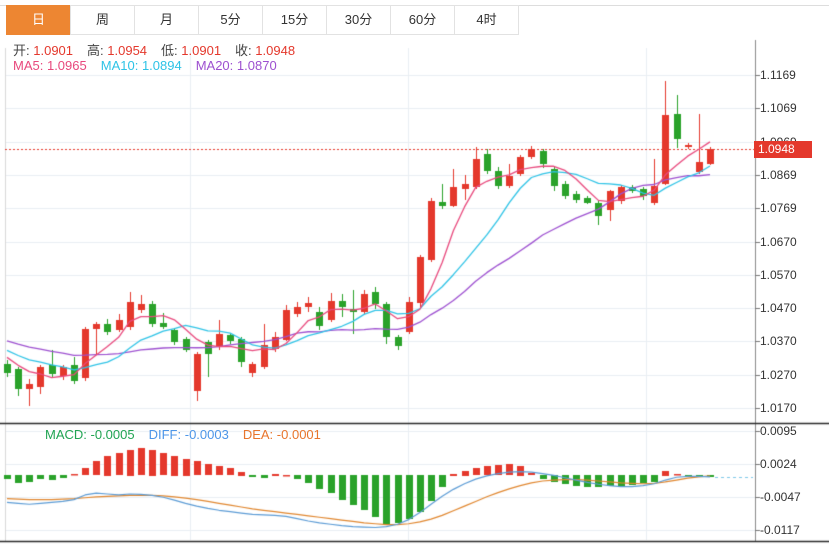  What do you see at coordinates (778, 108) in the screenshot?
I see `price-axis-label: 1.1069` at bounding box center [778, 108].